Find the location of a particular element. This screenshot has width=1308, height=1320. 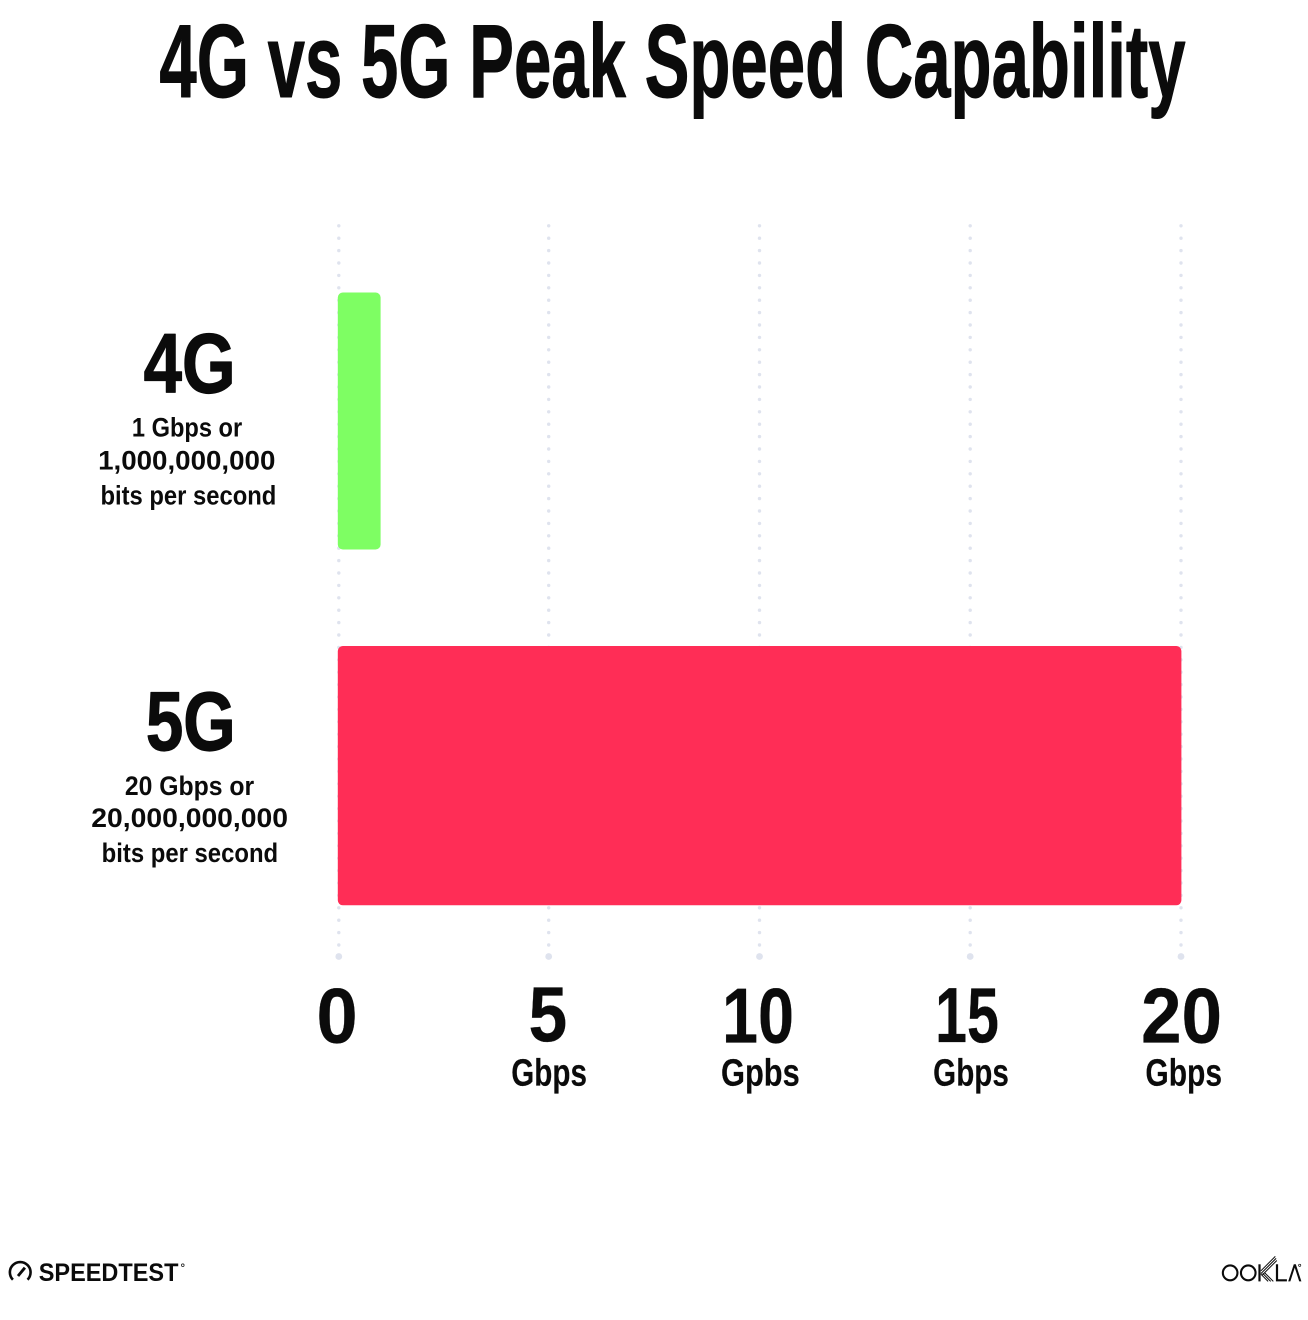

svg-text: SPEEDTEST is located at coordinates (109, 1273).